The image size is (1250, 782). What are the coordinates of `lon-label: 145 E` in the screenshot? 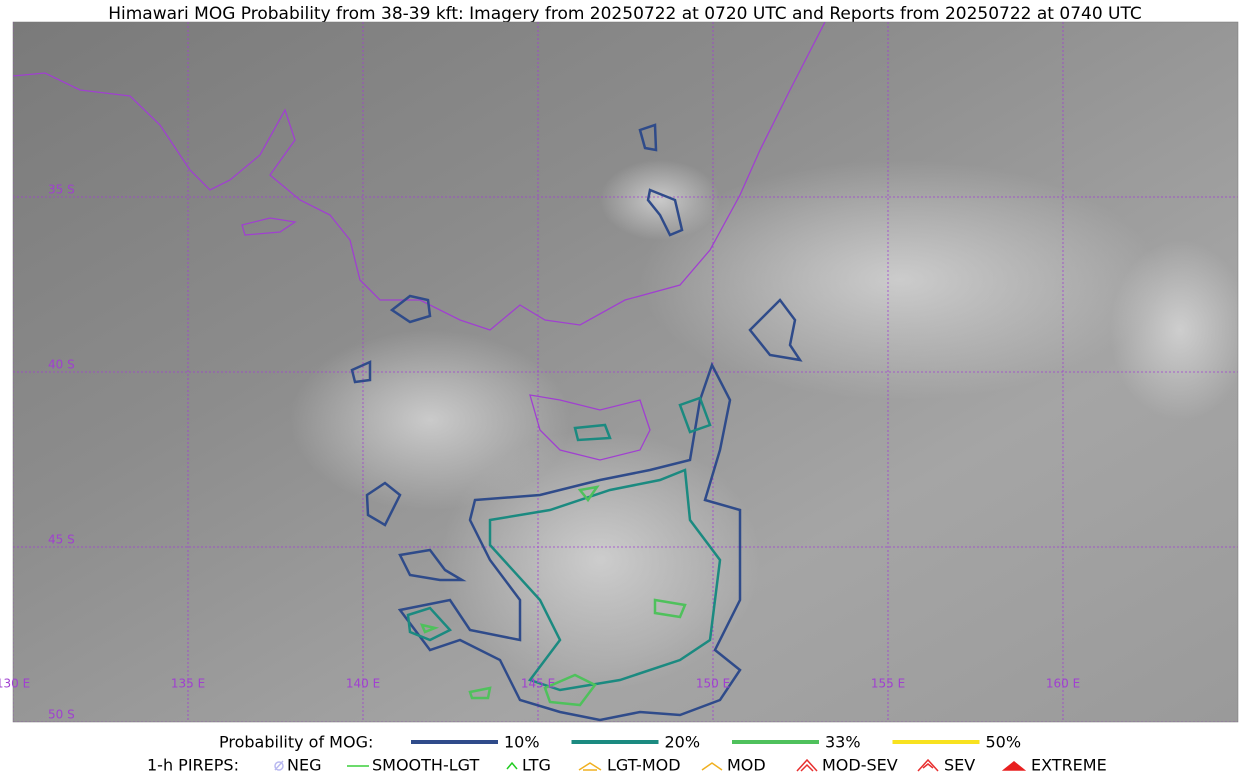 It's located at (538, 684).